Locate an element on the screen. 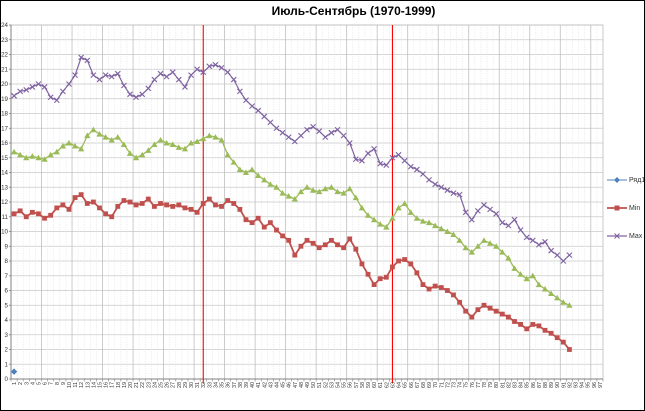 This screenshot has width=645, height=411. svg-text: 85 is located at coordinates (528, 385).